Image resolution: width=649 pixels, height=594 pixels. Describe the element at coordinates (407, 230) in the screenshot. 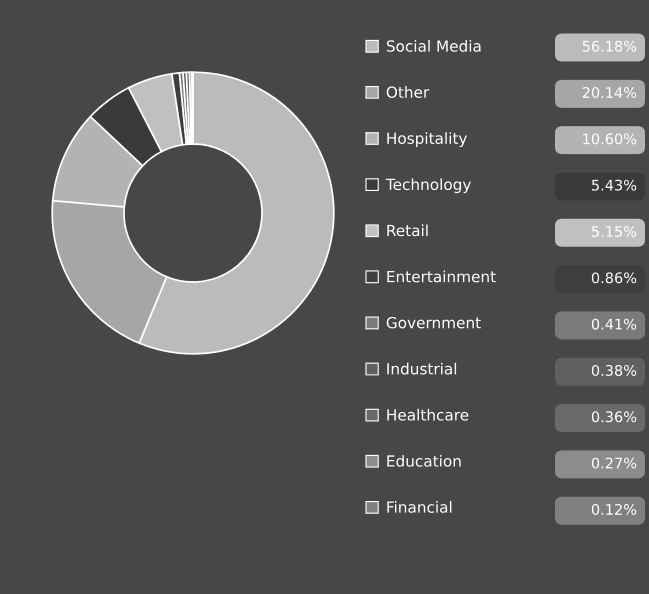

I see `legend-label: Retail` at that location.